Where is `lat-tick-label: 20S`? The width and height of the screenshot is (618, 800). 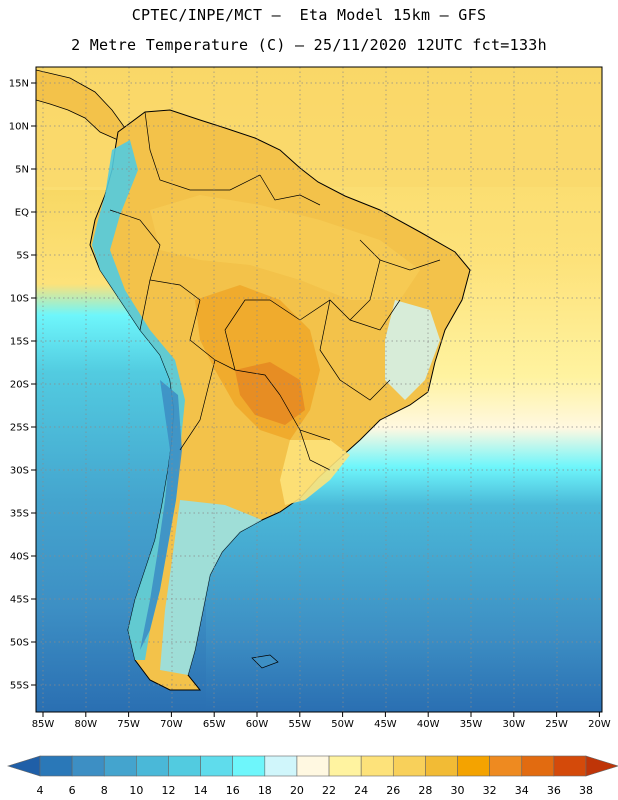 lat-tick-label: 20S is located at coordinates (19, 385).